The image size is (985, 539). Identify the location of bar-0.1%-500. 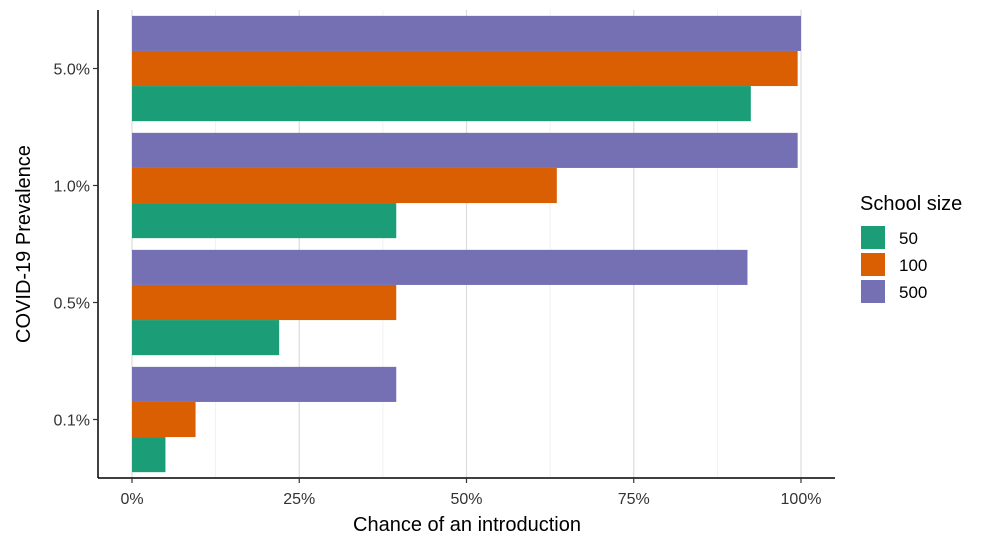
(264, 384).